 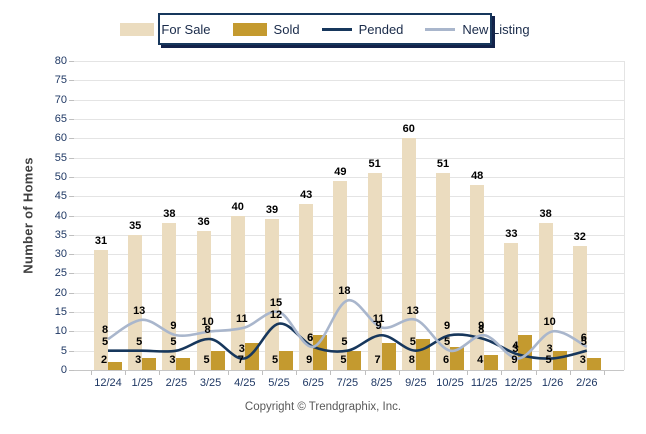 What do you see at coordinates (60, 176) in the screenshot?
I see `y-tick-label: 50` at bounding box center [60, 176].